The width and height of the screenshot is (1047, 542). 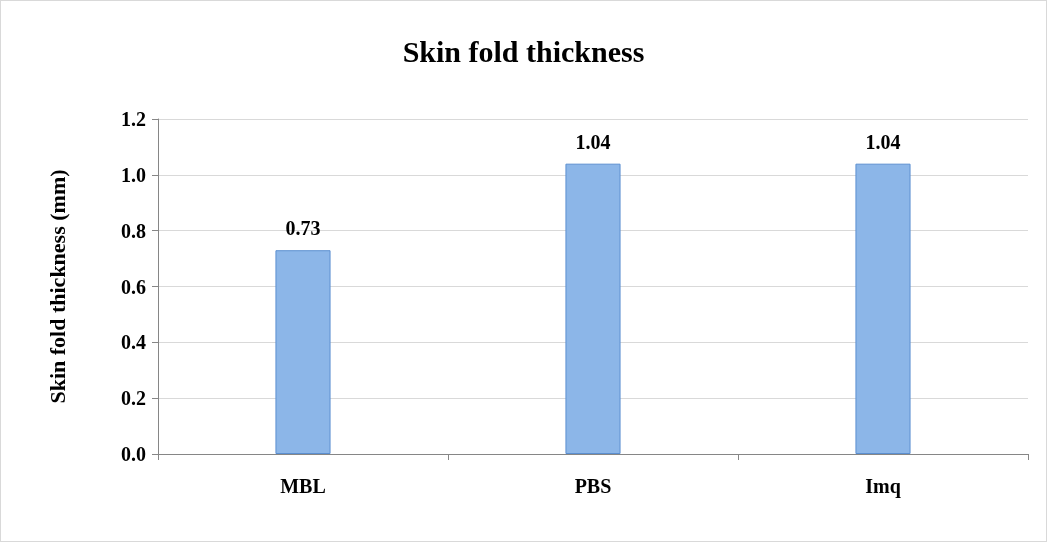 I want to click on y-tick-label: 1.0, so click(x=133, y=174).